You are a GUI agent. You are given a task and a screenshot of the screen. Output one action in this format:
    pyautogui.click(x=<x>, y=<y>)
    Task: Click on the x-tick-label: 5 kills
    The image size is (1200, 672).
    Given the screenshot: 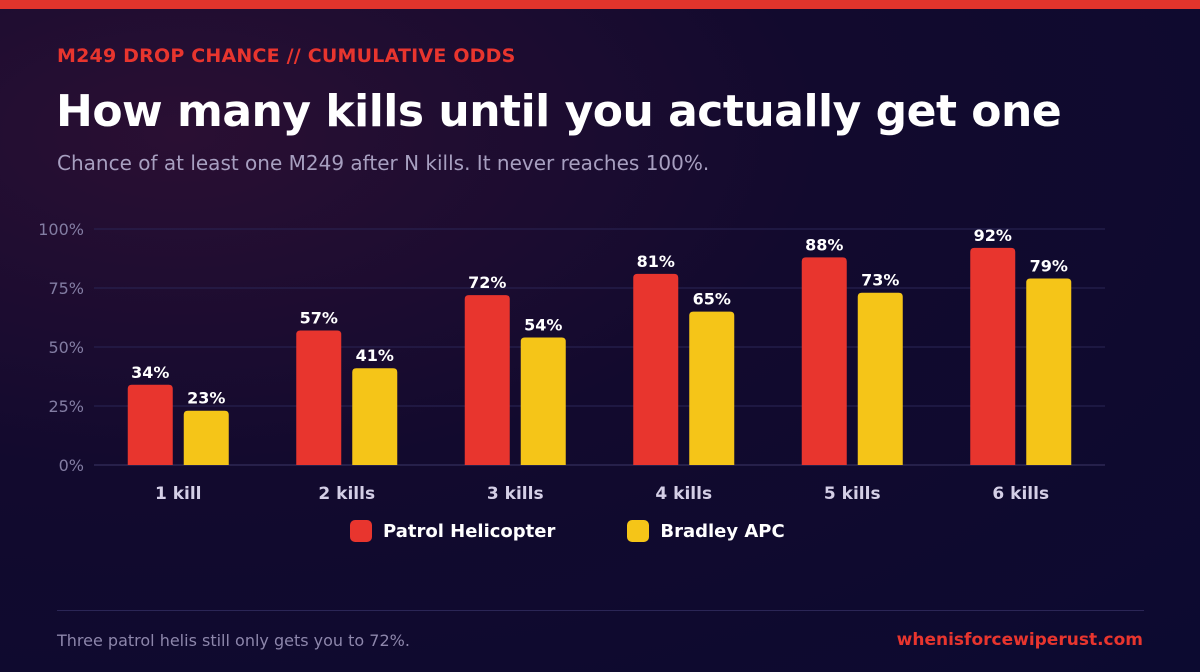 What is the action you would take?
    pyautogui.click(x=852, y=494)
    